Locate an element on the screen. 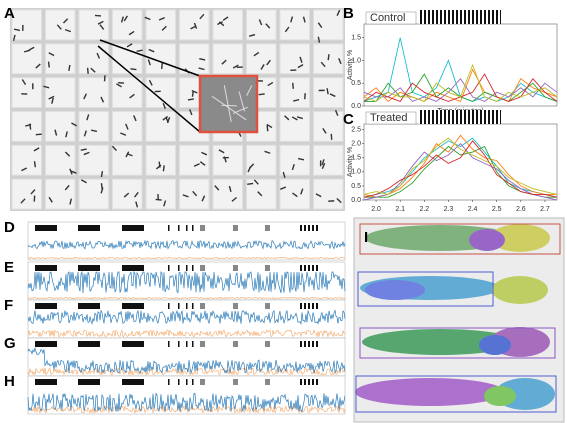 This screenshot has width=567, height=423. condition-box is located at coordinates (391, 18).